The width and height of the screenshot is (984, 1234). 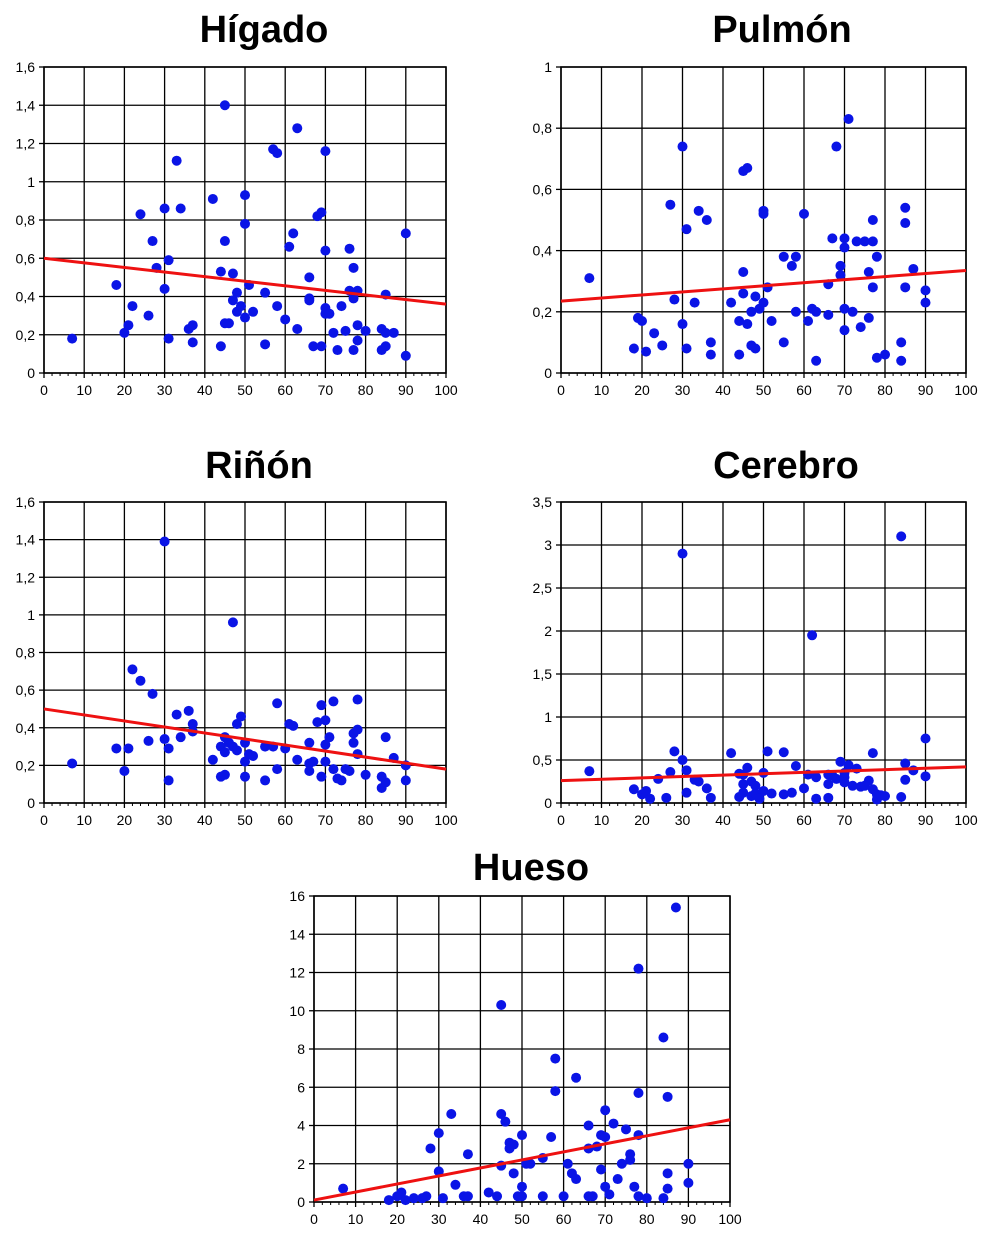 I want to click on hueso-xtick-label: 70, so click(x=605, y=1219).